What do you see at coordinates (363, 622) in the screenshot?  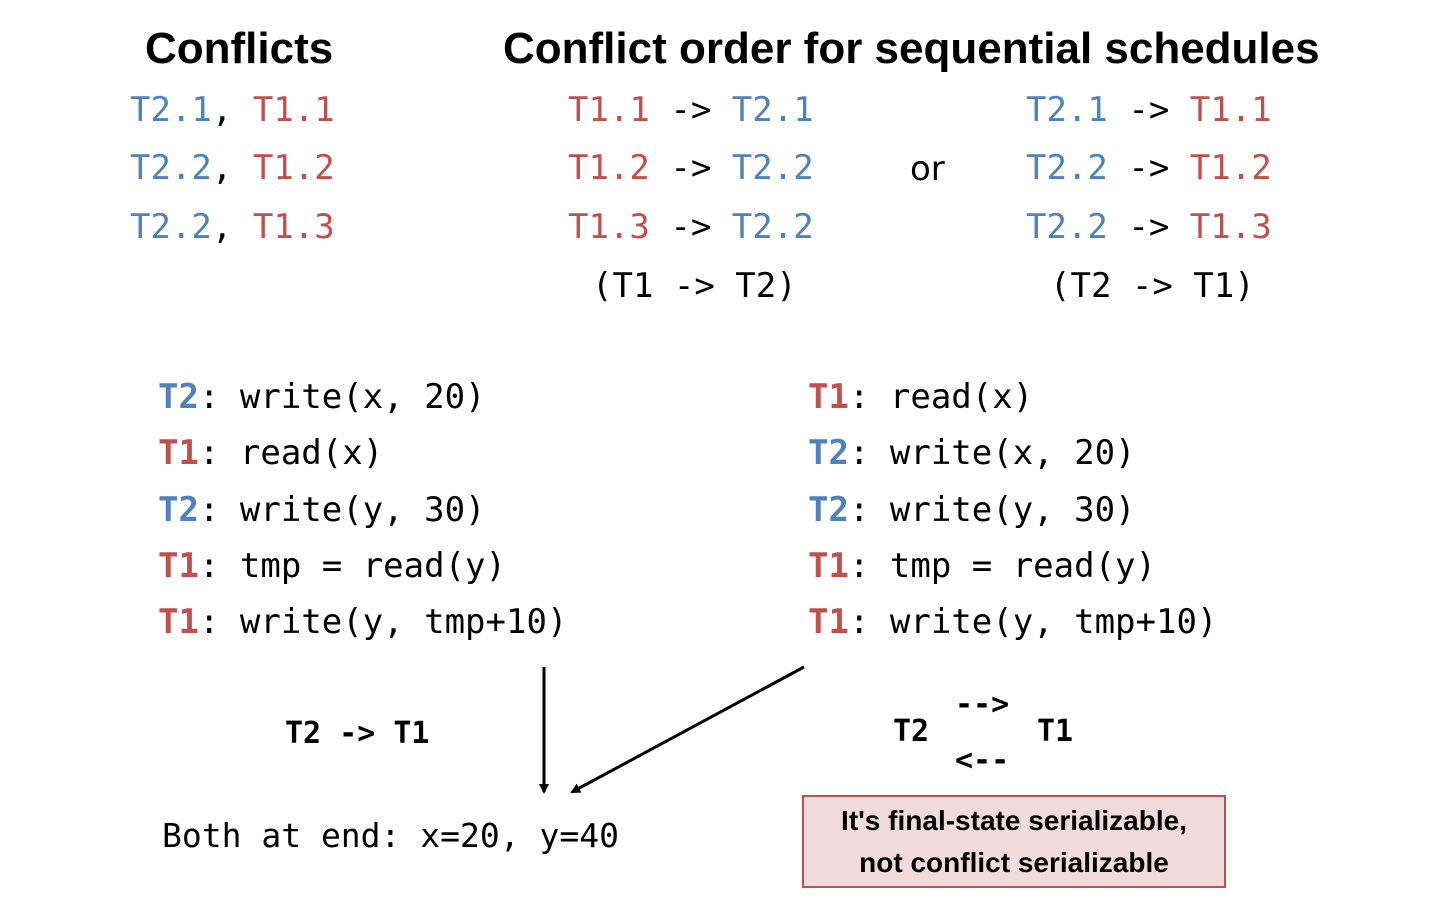 I see `schedule-left-step: T1: write(y, tmp+10)` at bounding box center [363, 622].